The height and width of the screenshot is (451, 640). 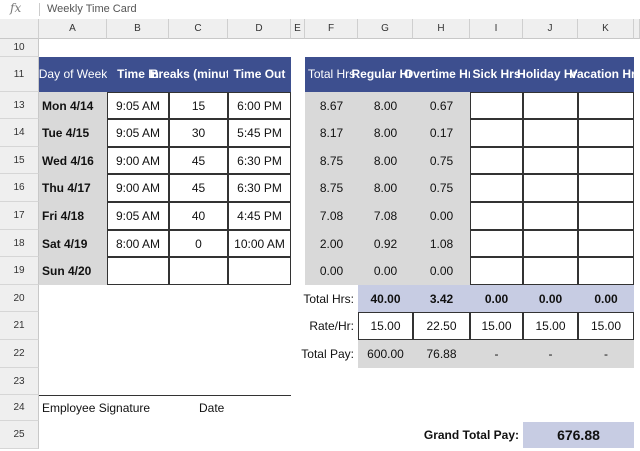 What do you see at coordinates (138, 29) in the screenshot?
I see `column-header-B: B` at bounding box center [138, 29].